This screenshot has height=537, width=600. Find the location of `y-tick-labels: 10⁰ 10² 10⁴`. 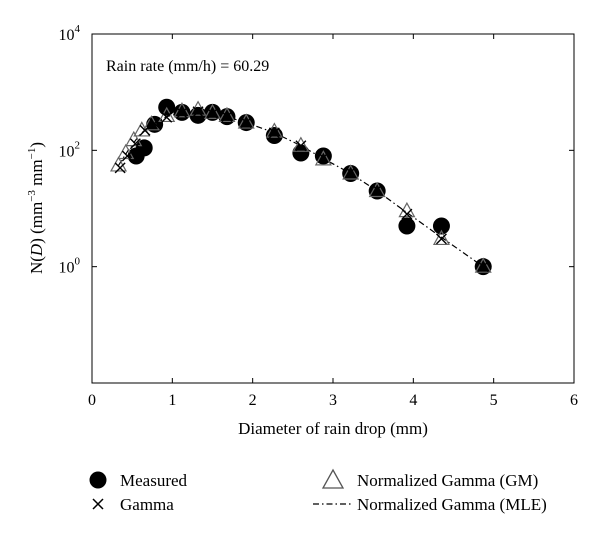

y-tick-labels: 10⁰ 10² 10⁴ is located at coordinates (70, 150).